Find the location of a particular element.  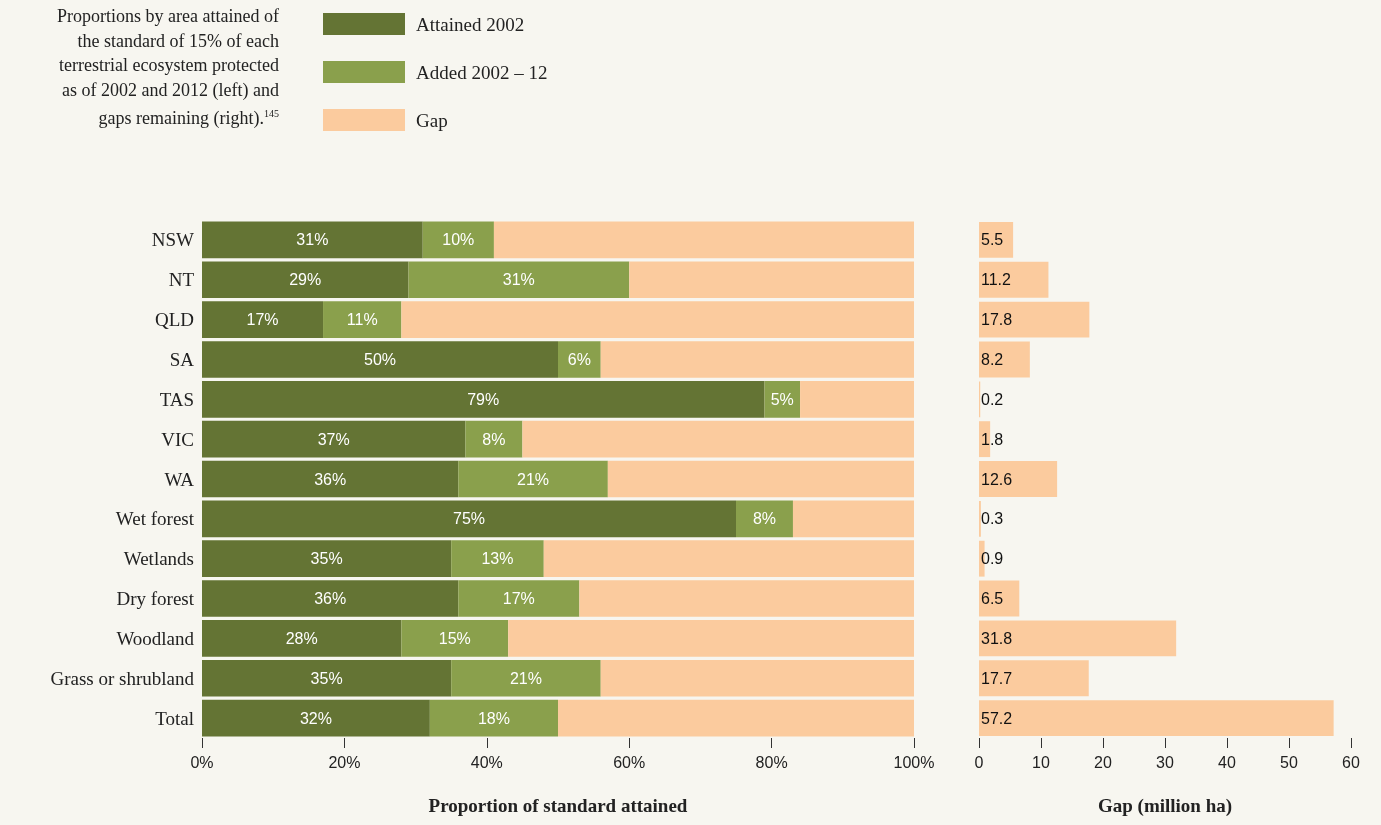

x-tick-label: 30 is located at coordinates (1165, 762).